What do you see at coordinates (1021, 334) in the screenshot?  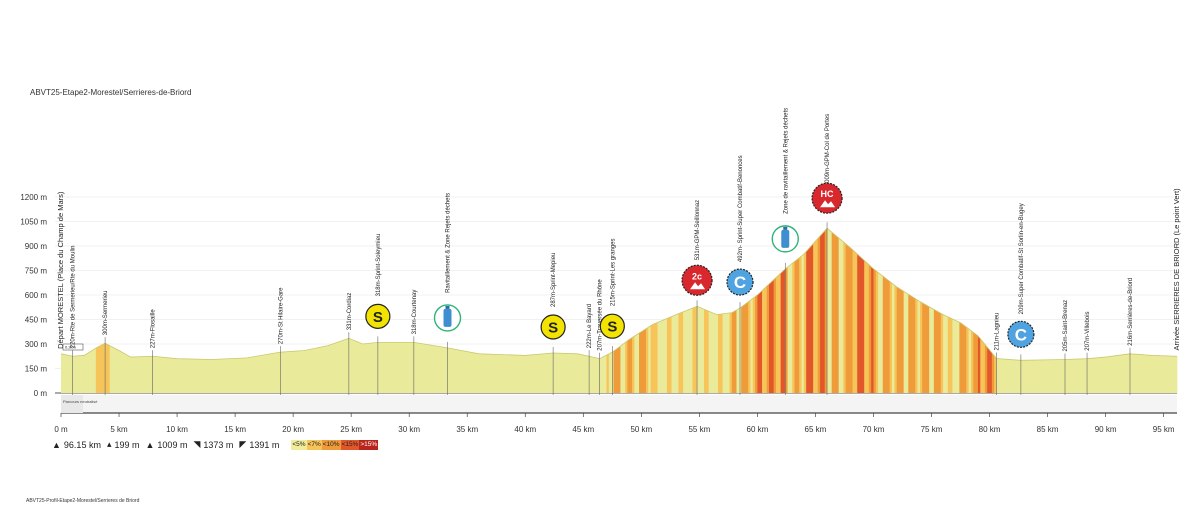 I see `combatif-marker: C` at bounding box center [1021, 334].